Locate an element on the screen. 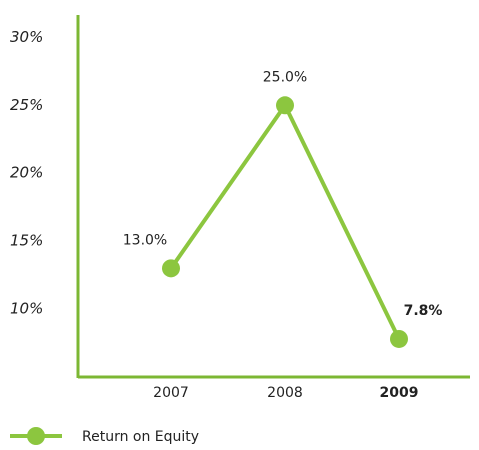  x-tick-label: 2009 is located at coordinates (399, 393).